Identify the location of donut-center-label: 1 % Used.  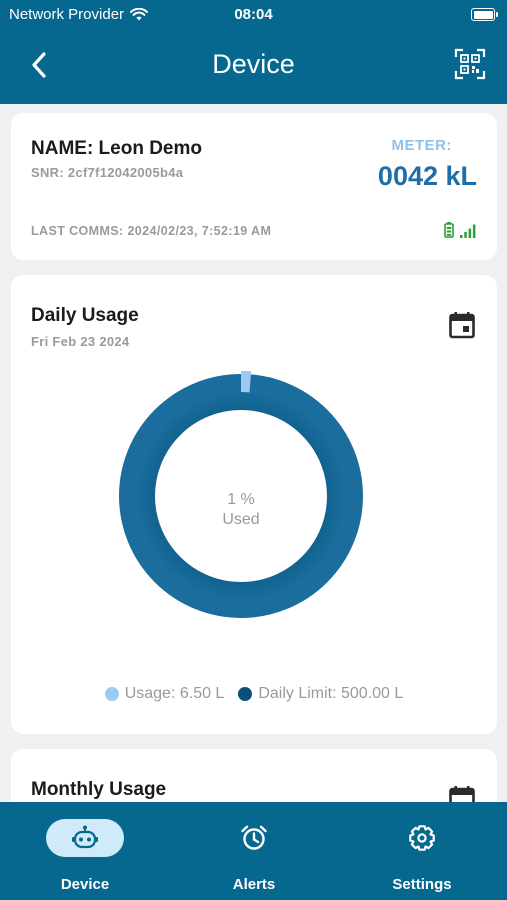
(241, 510).